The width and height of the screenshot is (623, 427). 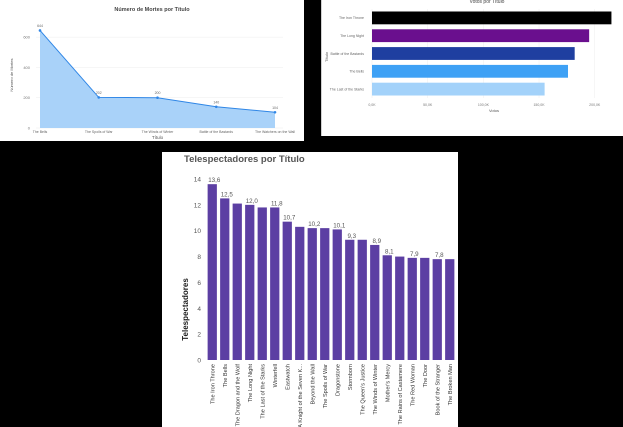 I want to click on x-tick-label: 150,0K, so click(x=539, y=105).